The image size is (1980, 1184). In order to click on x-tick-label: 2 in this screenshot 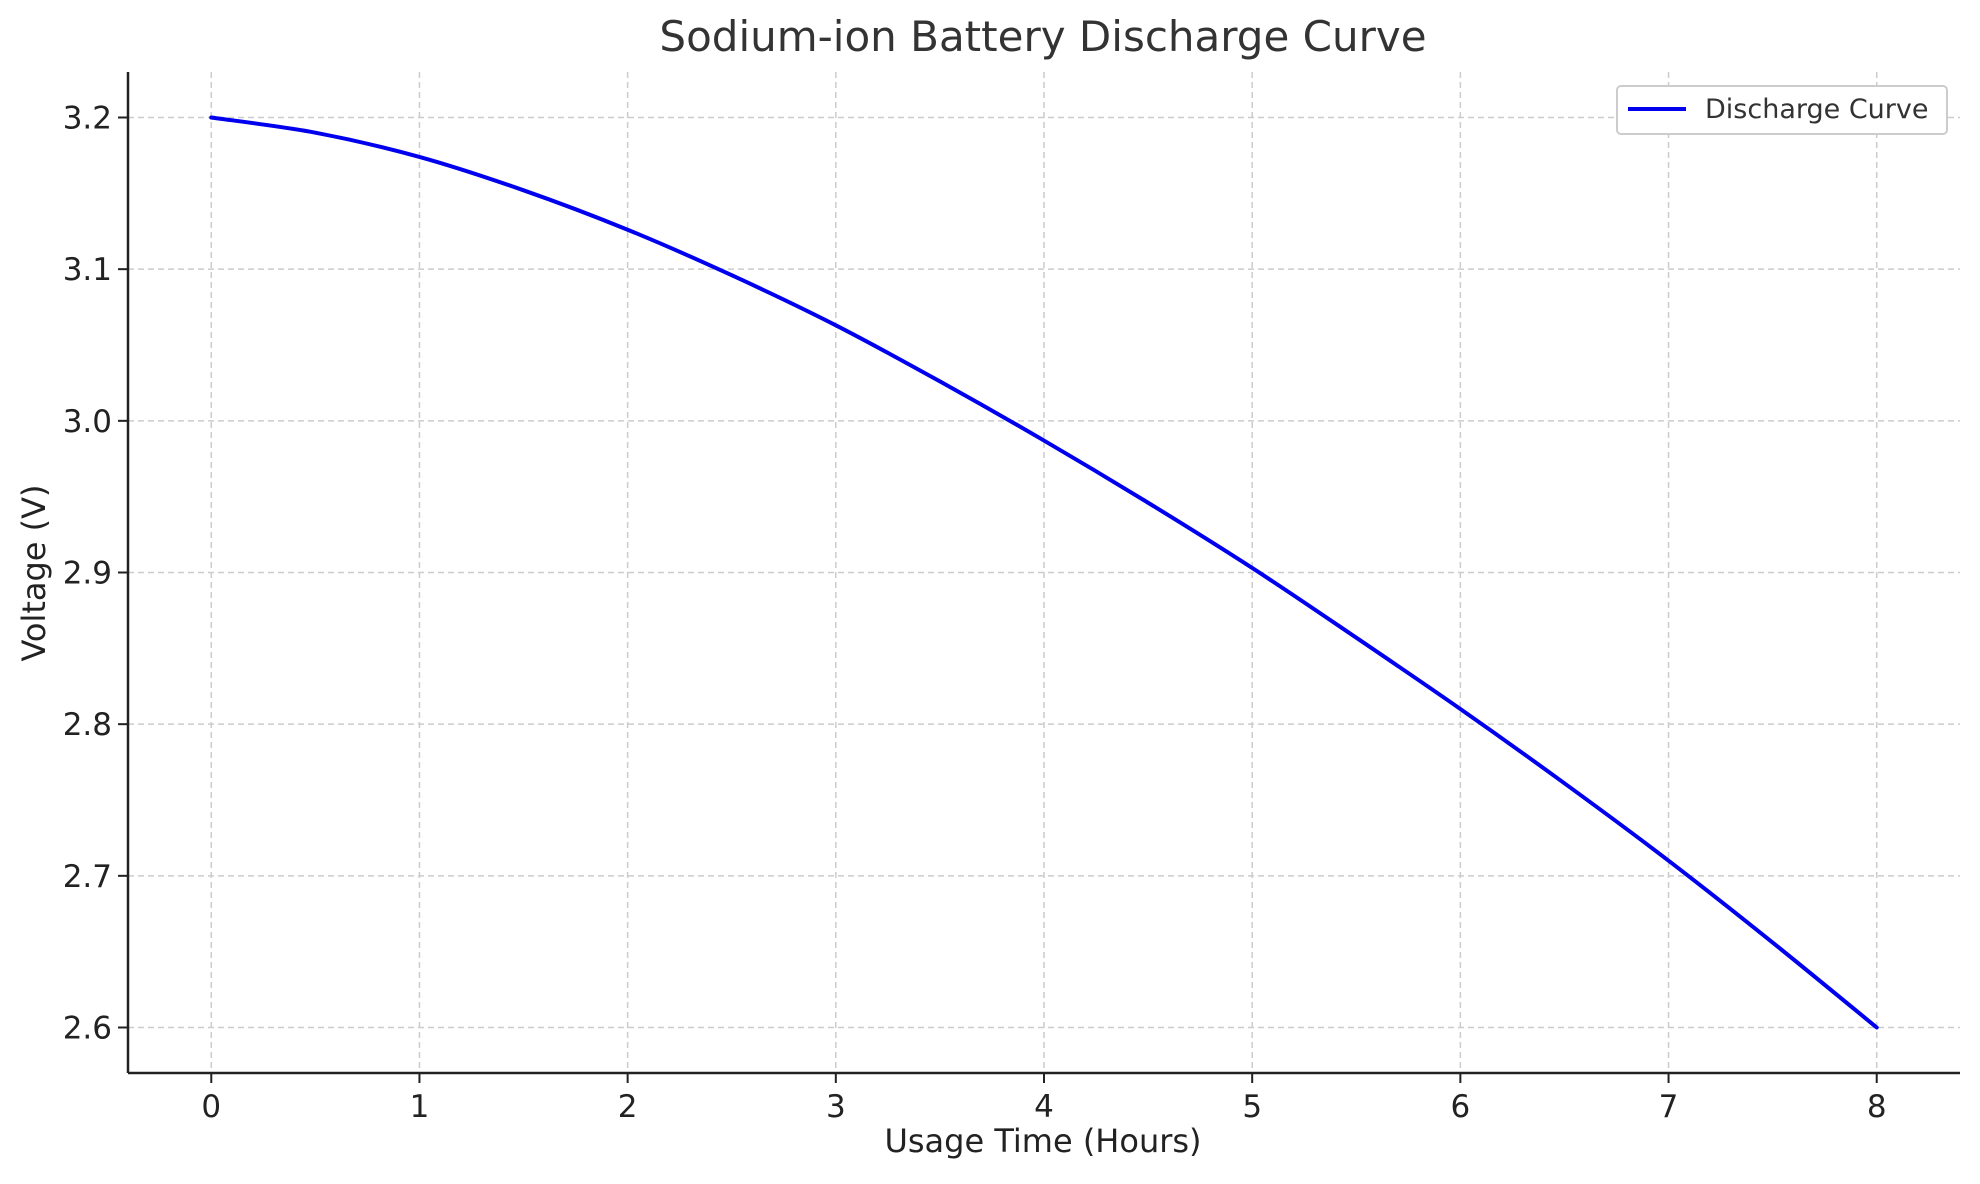, I will do `click(628, 1107)`.